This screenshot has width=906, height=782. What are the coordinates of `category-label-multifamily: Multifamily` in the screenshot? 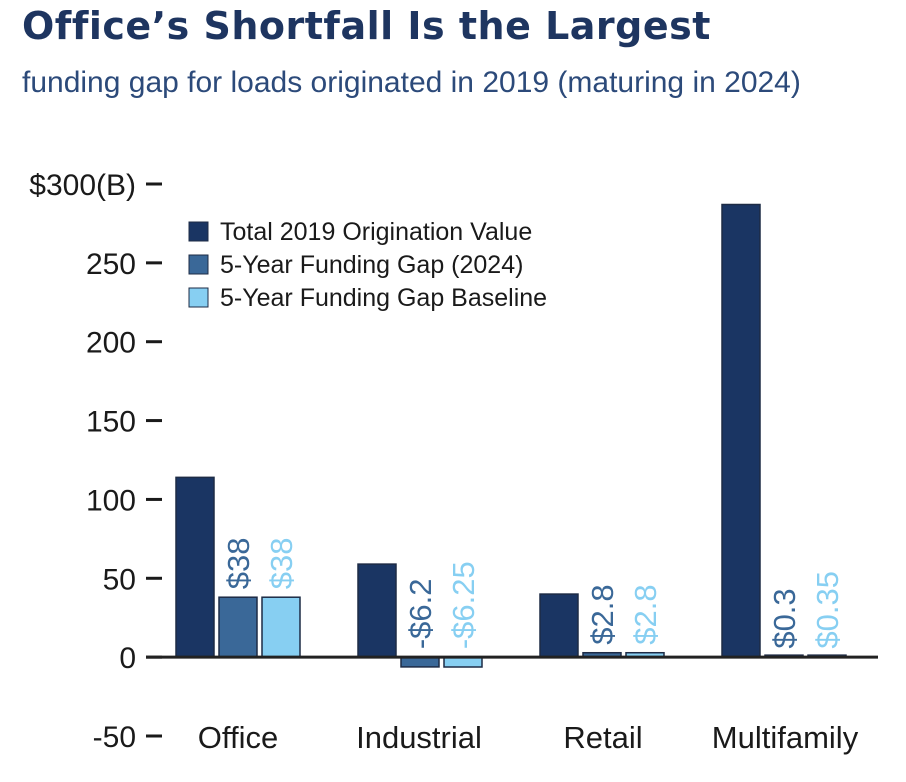 It's located at (785, 737).